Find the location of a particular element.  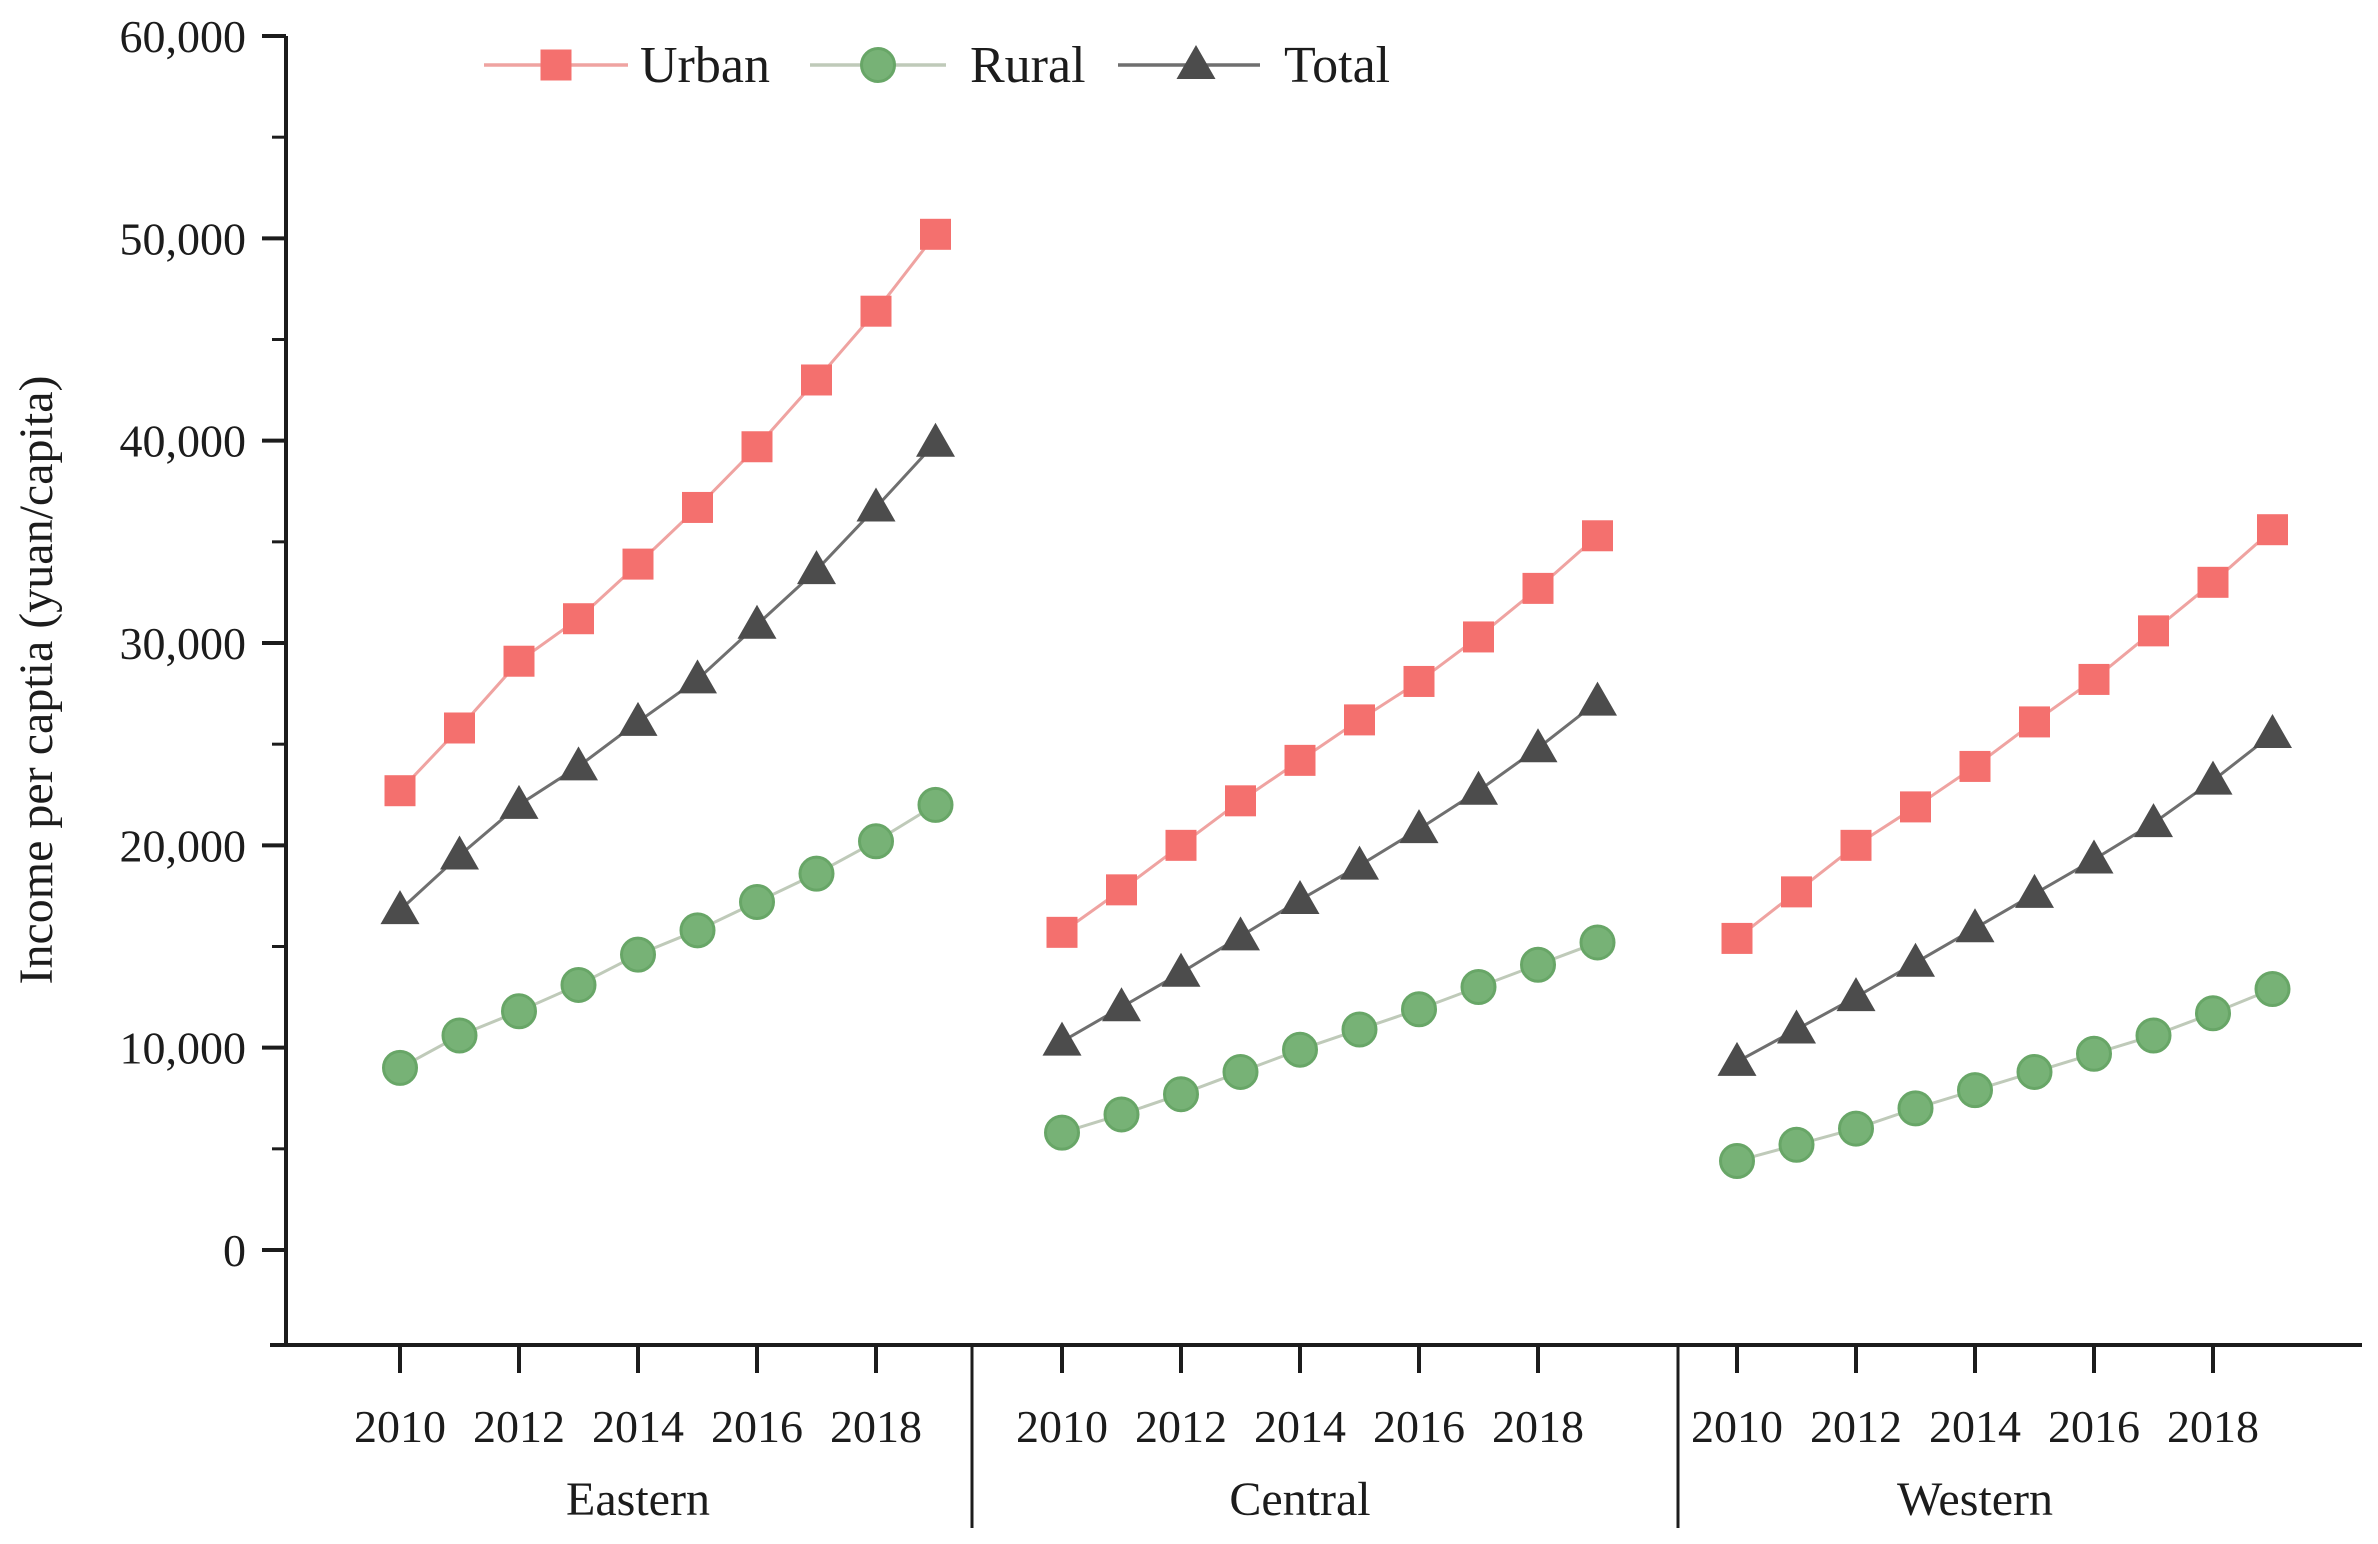

data-point-rural-eastern-2012 is located at coordinates (519, 1011).